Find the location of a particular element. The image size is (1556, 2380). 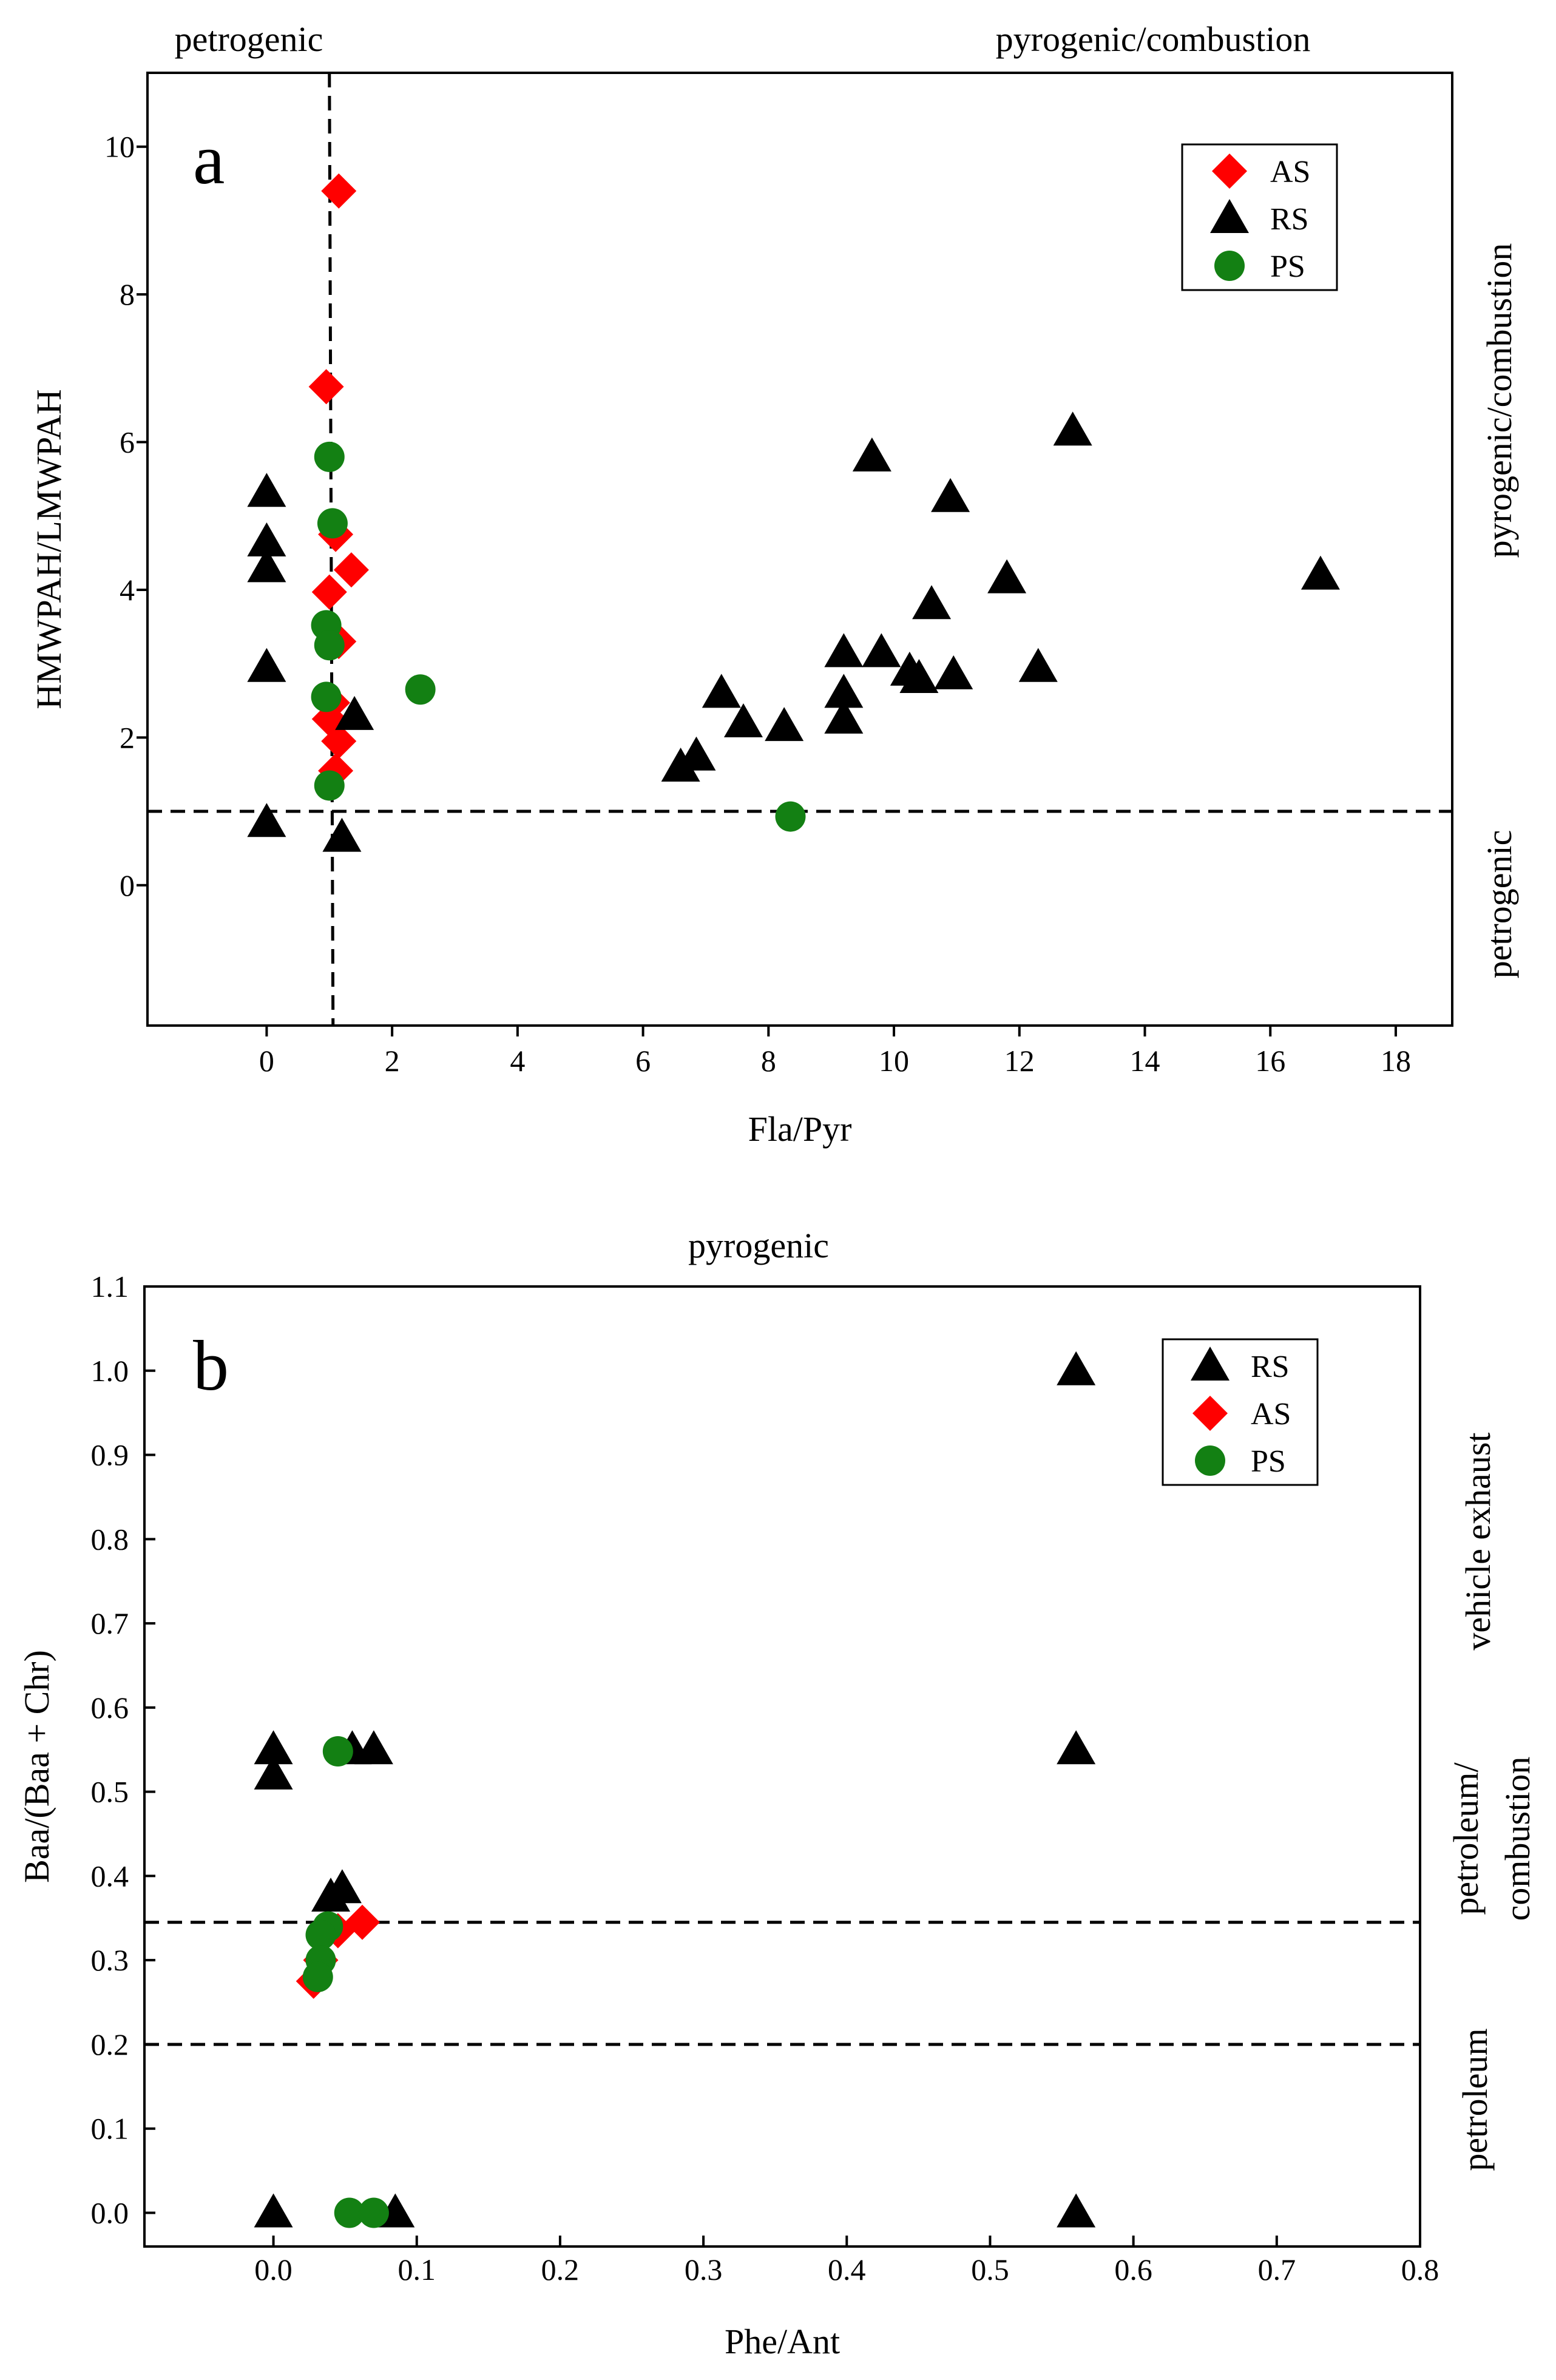

y-tick-label: 0.5 is located at coordinates (110, 1792).